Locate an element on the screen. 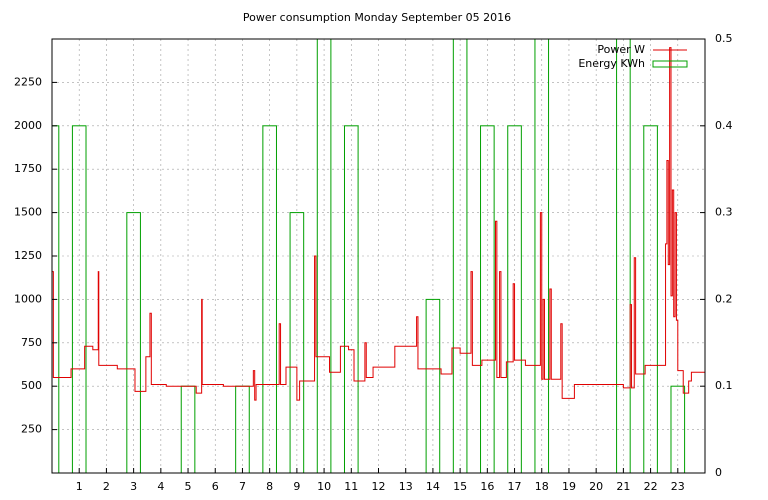 Image resolution: width=768 pixels, height=500 pixels. x-tick-label: 8 is located at coordinates (269, 486).